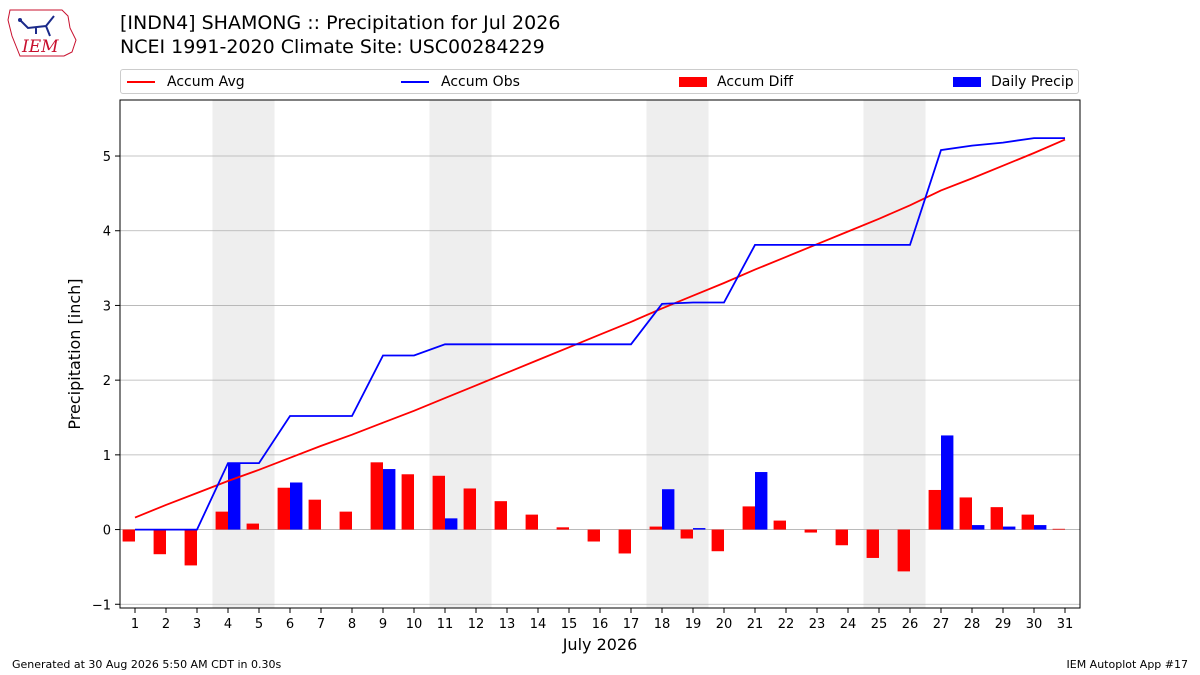 Image resolution: width=1200 pixels, height=675 pixels. What do you see at coordinates (107, 232) in the screenshot?
I see `y-tick-label: 4` at bounding box center [107, 232].